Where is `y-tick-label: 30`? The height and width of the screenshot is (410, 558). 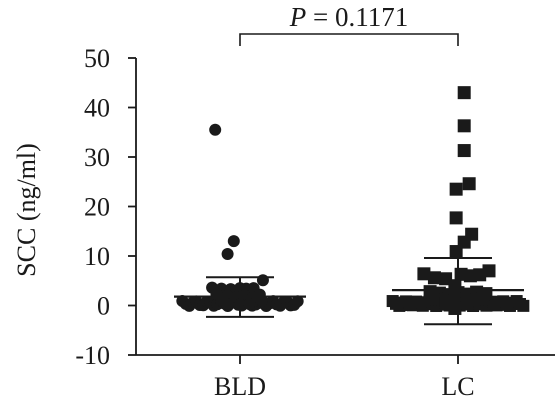
y-tick-label: 30 is located at coordinates (97, 157).